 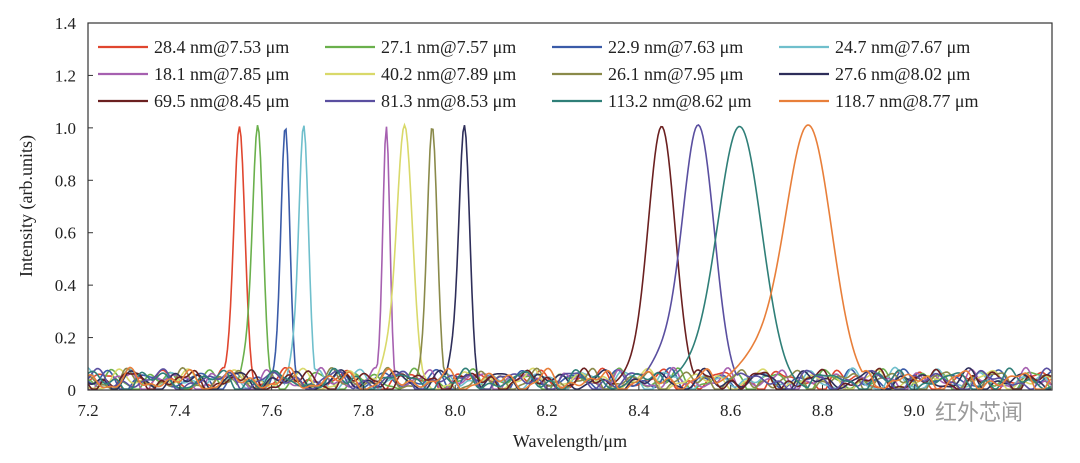 What do you see at coordinates (448, 47) in the screenshot?
I see `legend-entry: 27.1 nm@7.57 μm` at bounding box center [448, 47].